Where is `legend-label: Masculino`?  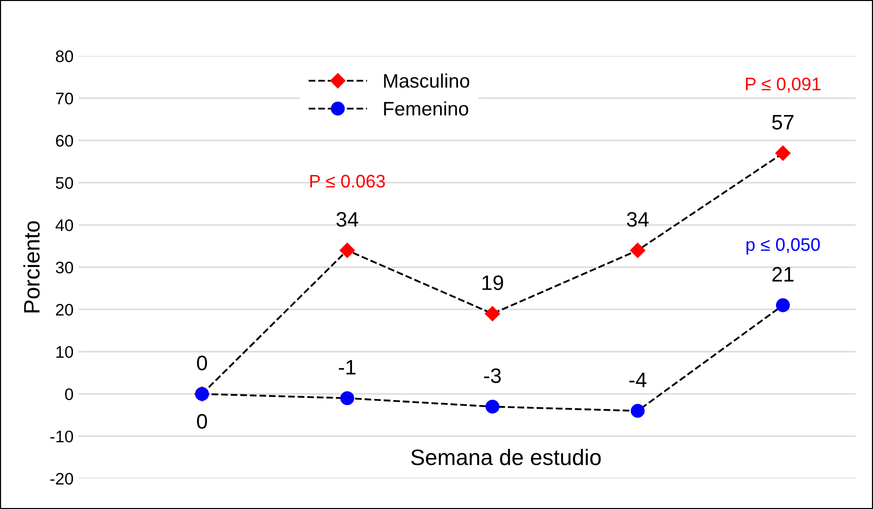 legend-label: Masculino is located at coordinates (427, 80).